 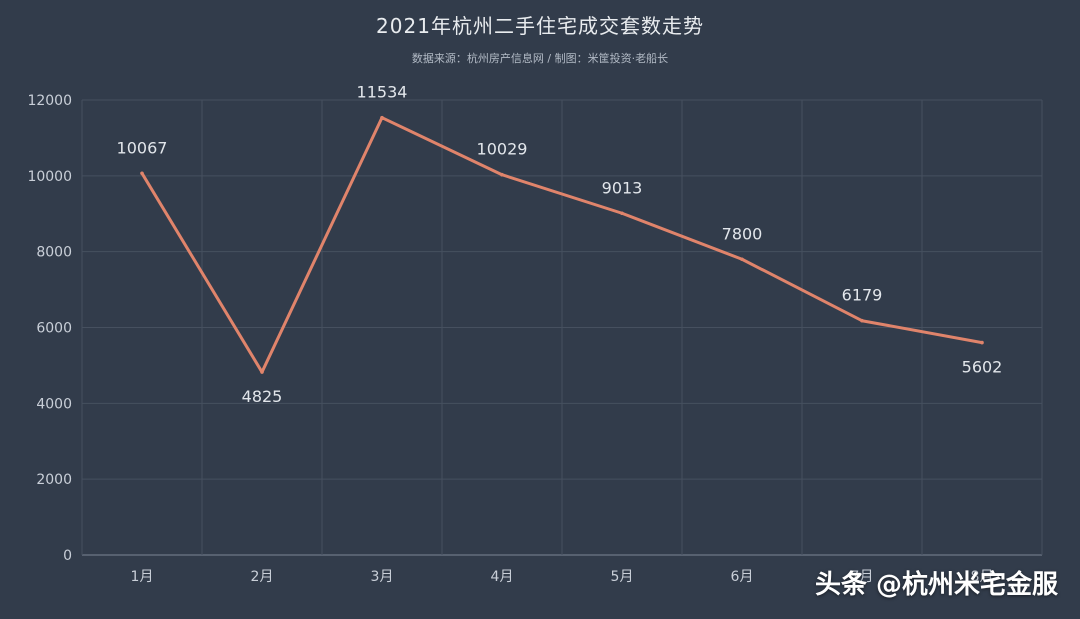 I want to click on x-tick-label: 3月, so click(x=382, y=577).